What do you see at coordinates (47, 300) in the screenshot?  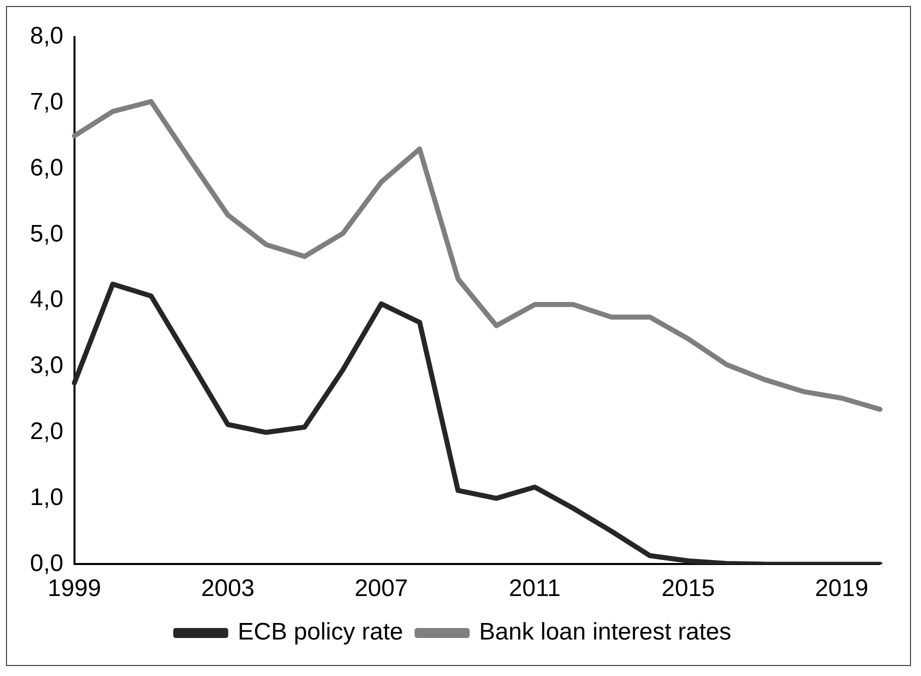 I see `y-tick-label: 4,0` at bounding box center [47, 300].